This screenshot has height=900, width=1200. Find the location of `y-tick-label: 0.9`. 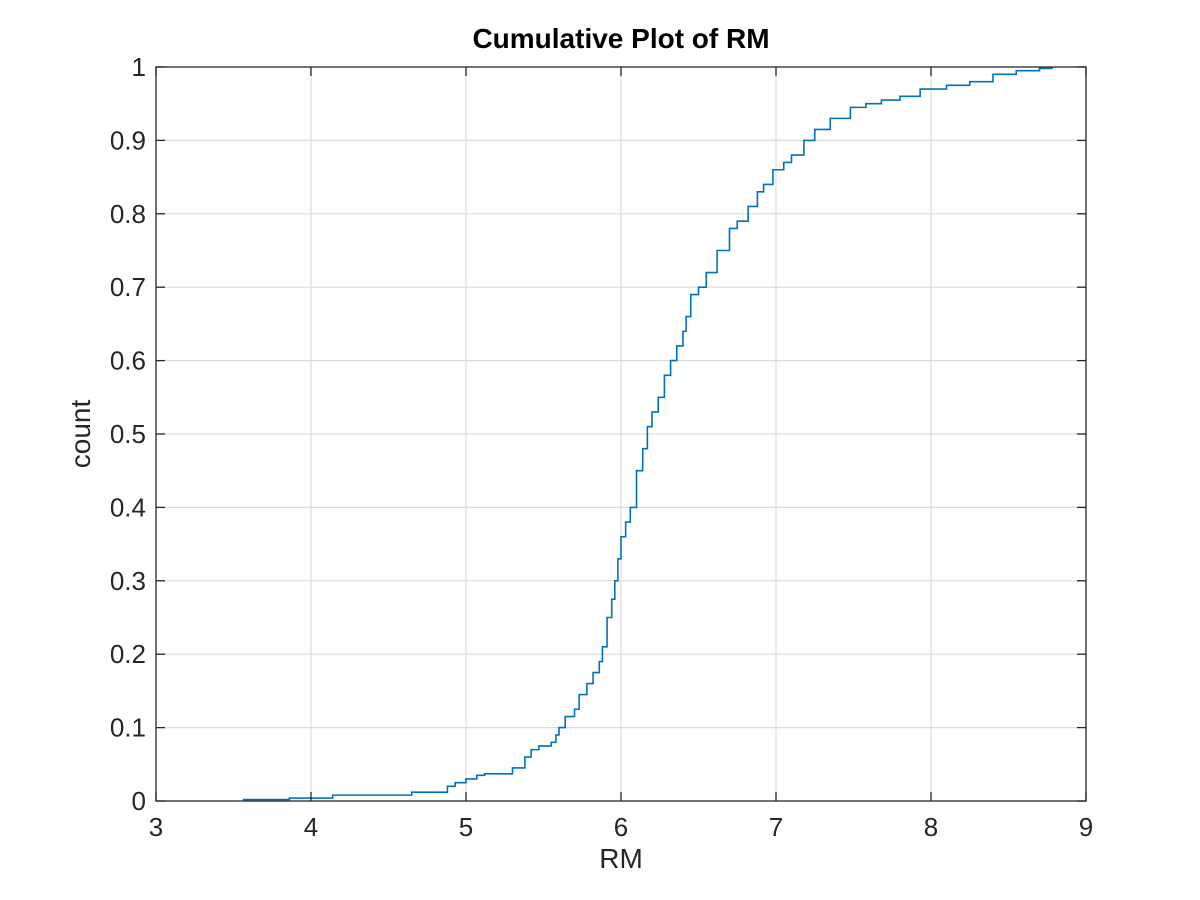

y-tick-label: 0.9 is located at coordinates (128, 140).